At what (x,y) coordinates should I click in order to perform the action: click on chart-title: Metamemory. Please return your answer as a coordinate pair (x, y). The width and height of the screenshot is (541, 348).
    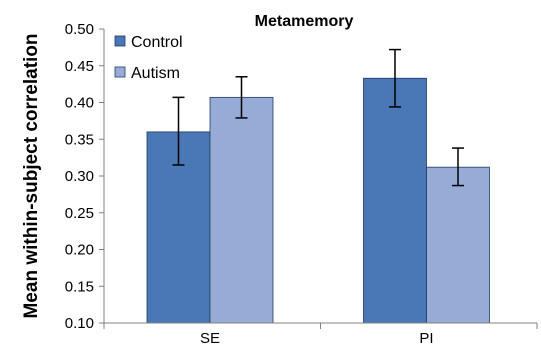
    Looking at the image, I should click on (304, 21).